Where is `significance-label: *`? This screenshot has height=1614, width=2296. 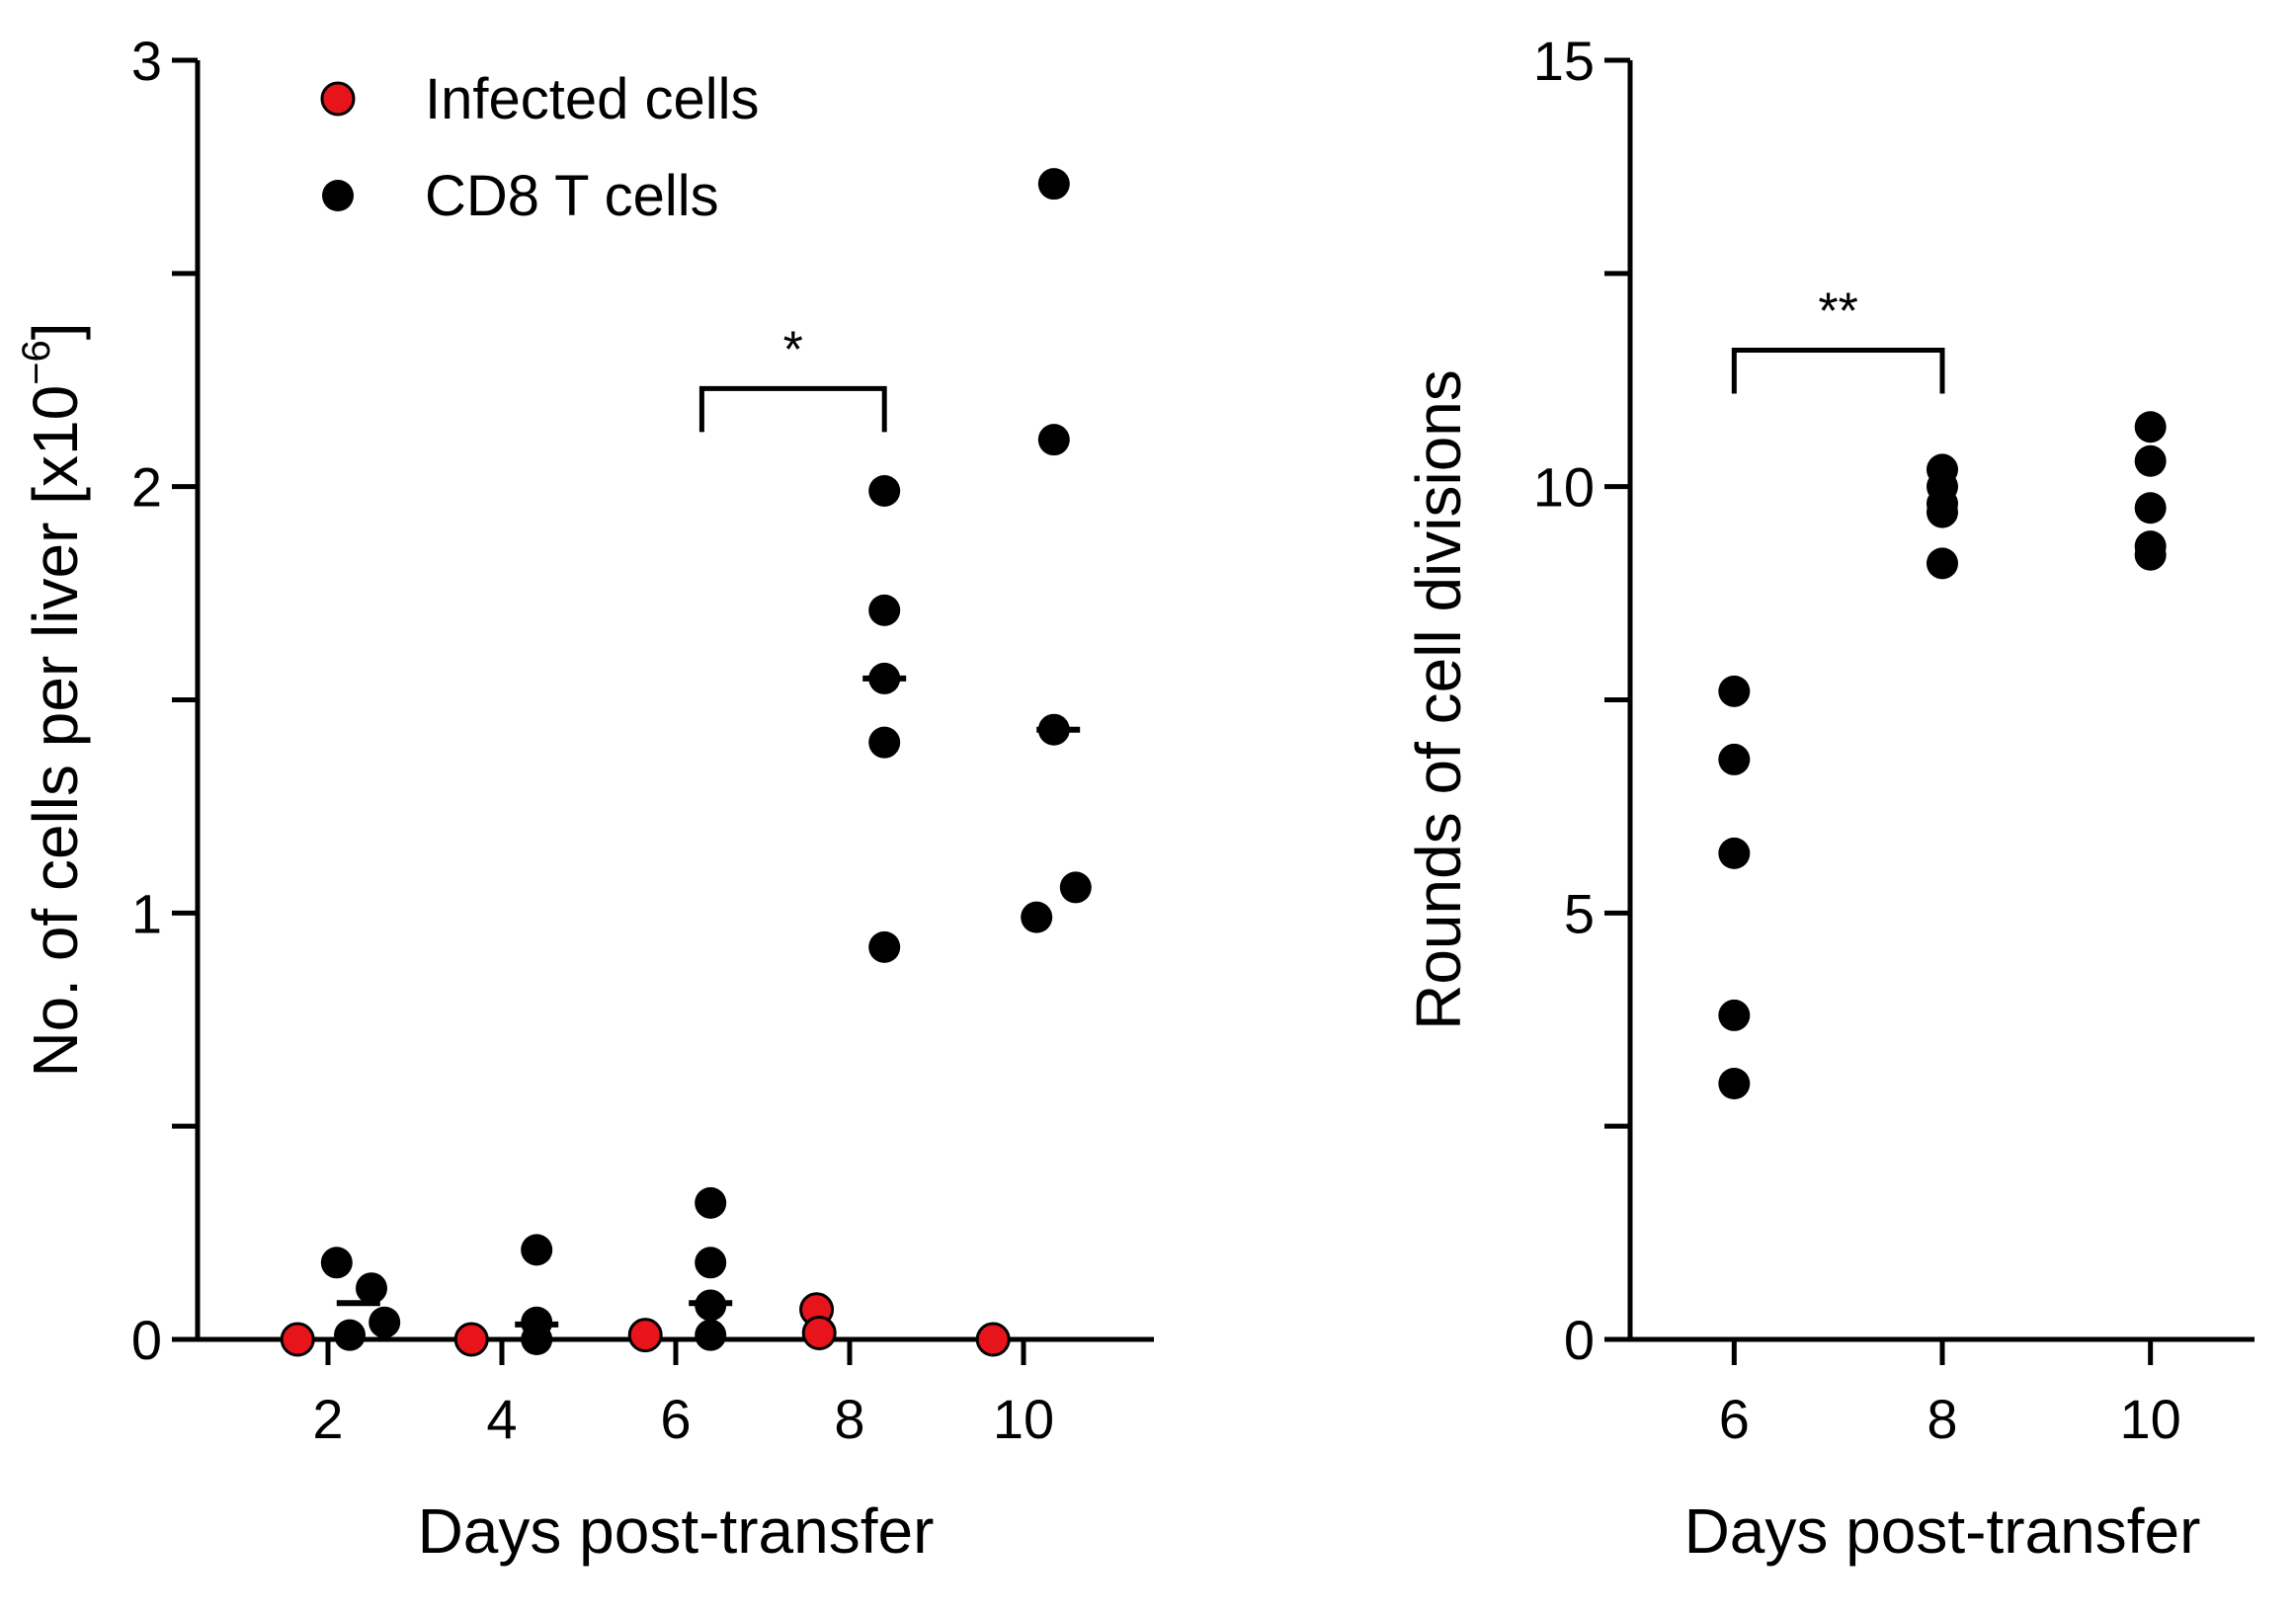
significance-label: * is located at coordinates (793, 349).